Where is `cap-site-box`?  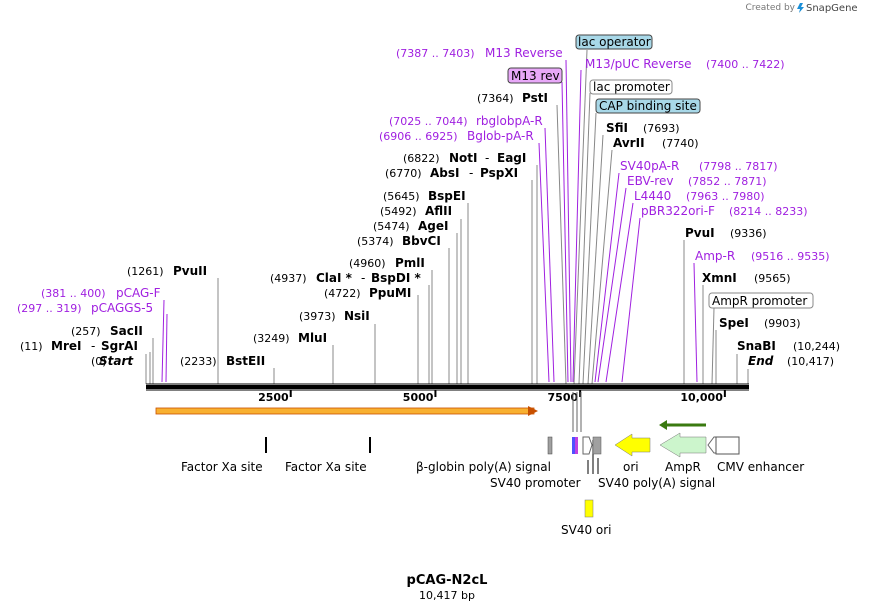 cap-site-box is located at coordinates (648, 106).